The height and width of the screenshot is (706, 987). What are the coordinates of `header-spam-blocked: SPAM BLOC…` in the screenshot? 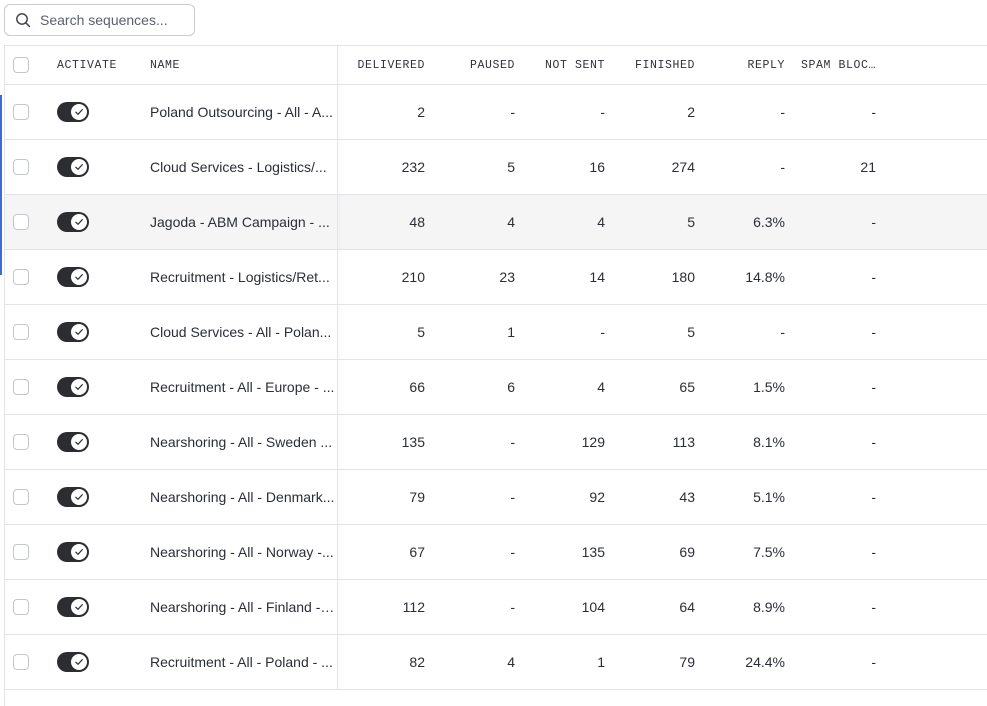 It's located at (838, 65).